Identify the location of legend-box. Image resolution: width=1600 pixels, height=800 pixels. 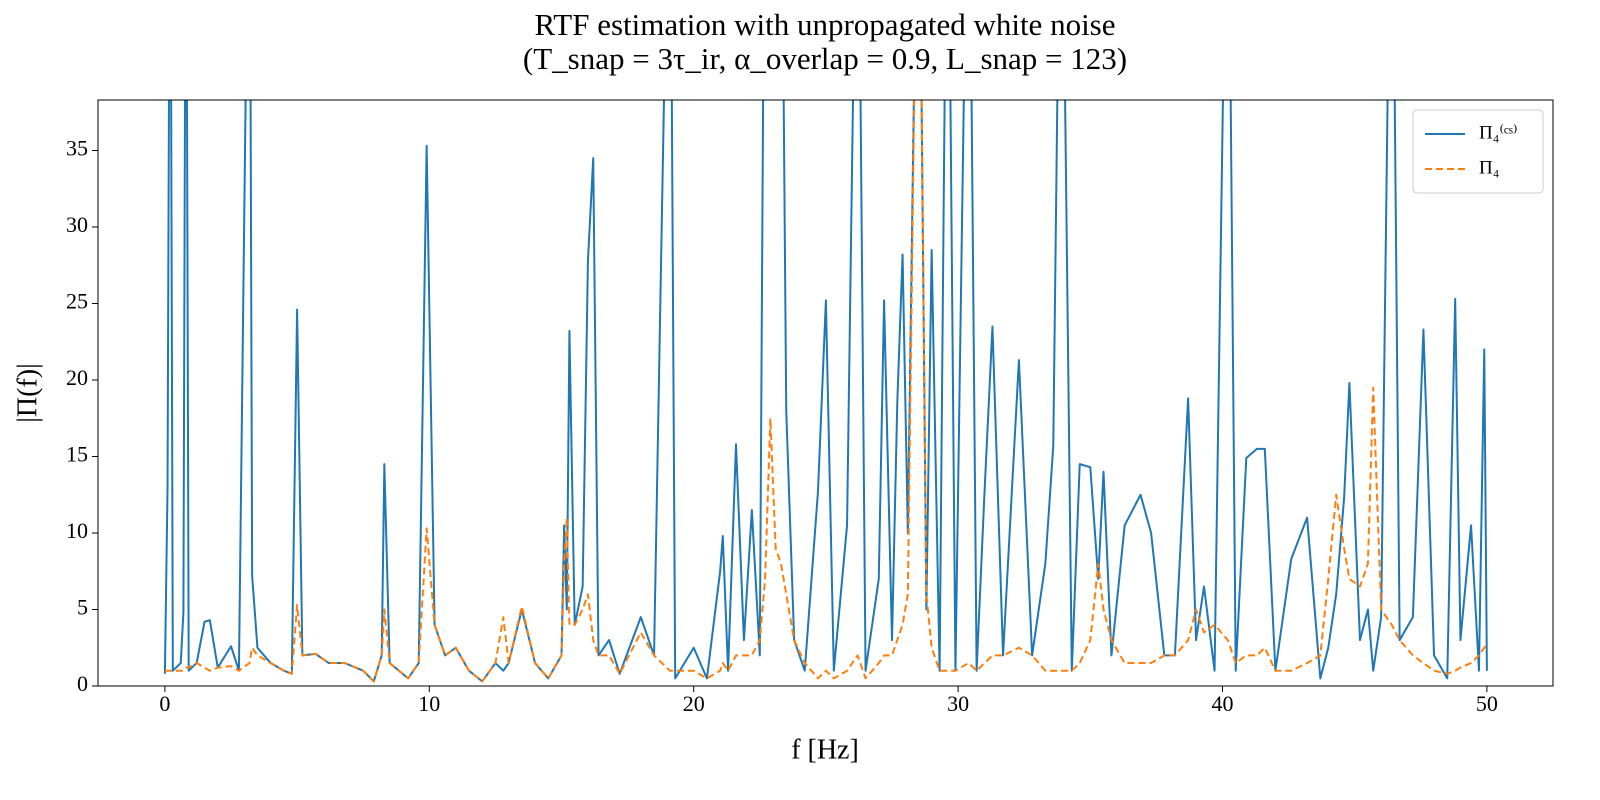
(1478, 151).